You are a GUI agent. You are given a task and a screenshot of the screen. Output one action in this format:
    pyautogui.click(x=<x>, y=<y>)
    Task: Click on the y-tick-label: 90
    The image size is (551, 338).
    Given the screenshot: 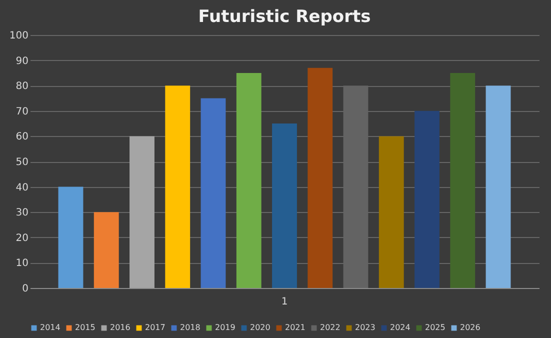 What is the action you would take?
    pyautogui.click(x=22, y=61)
    